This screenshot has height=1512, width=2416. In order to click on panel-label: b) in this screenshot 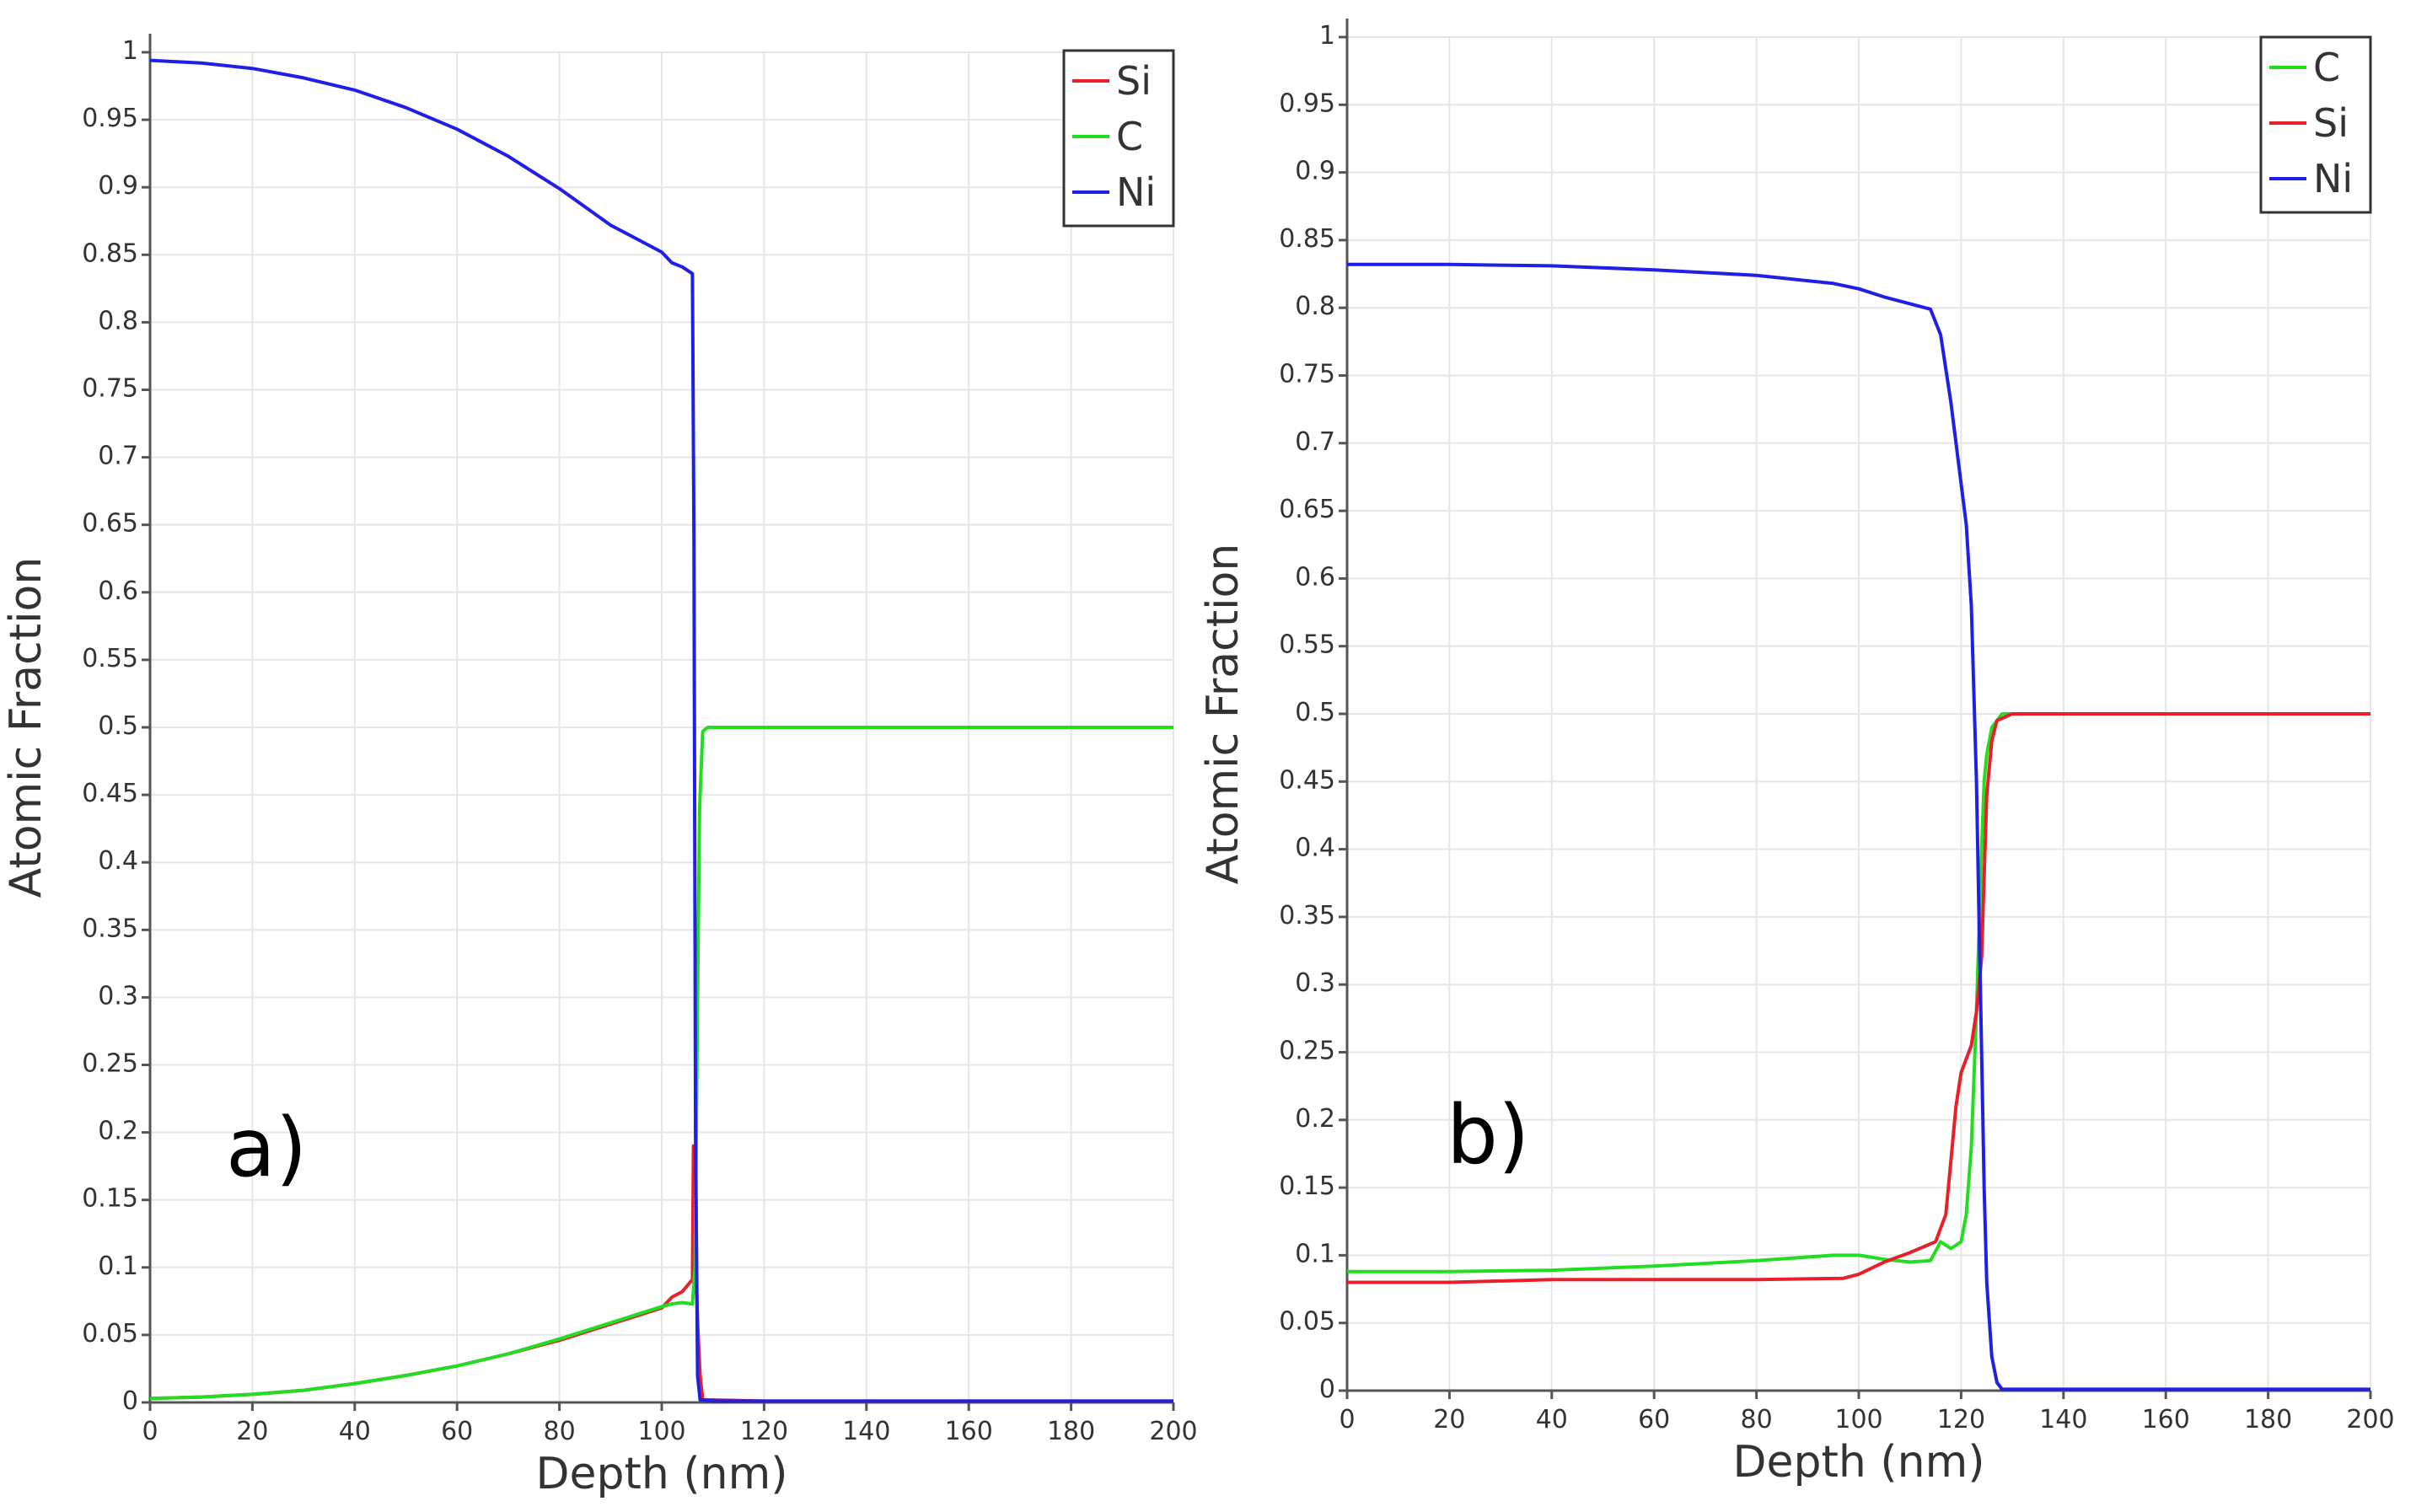, I will do `click(1488, 1135)`.